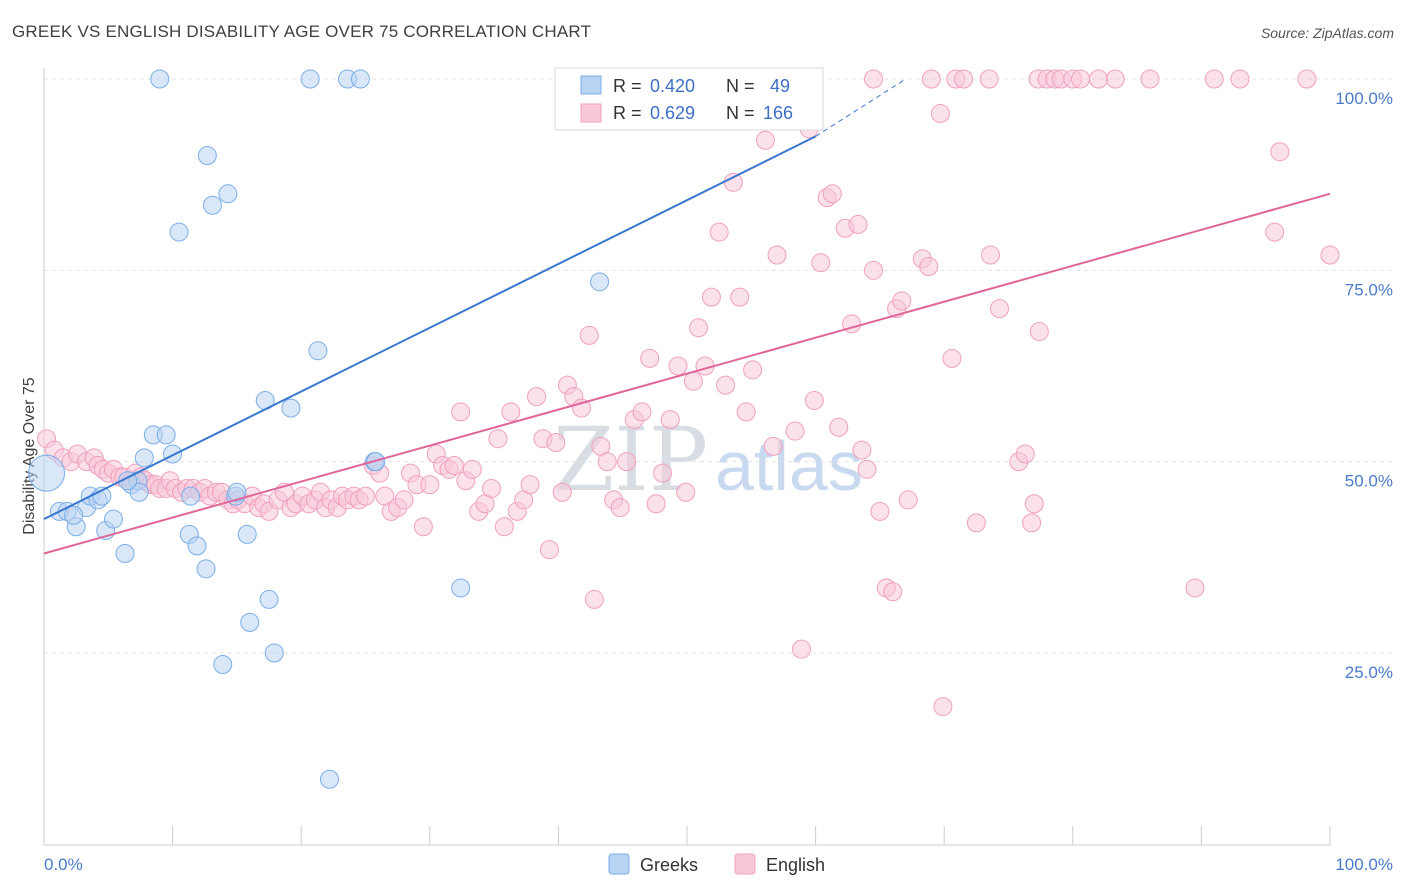 The image size is (1406, 892). Describe the element at coordinates (627, 113) in the screenshot. I see `english-r-label: R =` at that location.